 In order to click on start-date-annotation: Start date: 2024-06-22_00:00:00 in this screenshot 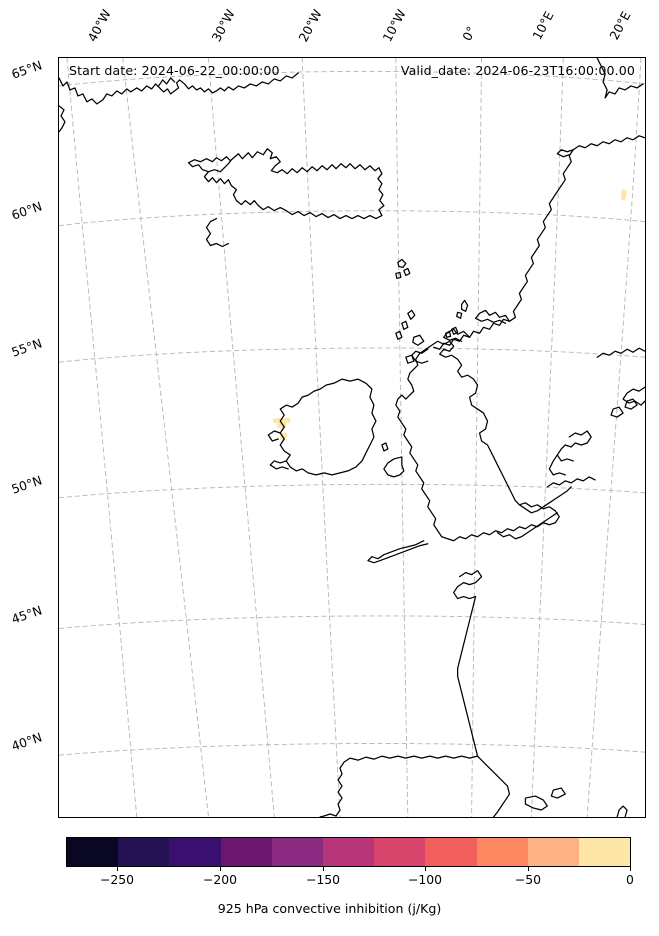, I will do `click(174, 70)`.